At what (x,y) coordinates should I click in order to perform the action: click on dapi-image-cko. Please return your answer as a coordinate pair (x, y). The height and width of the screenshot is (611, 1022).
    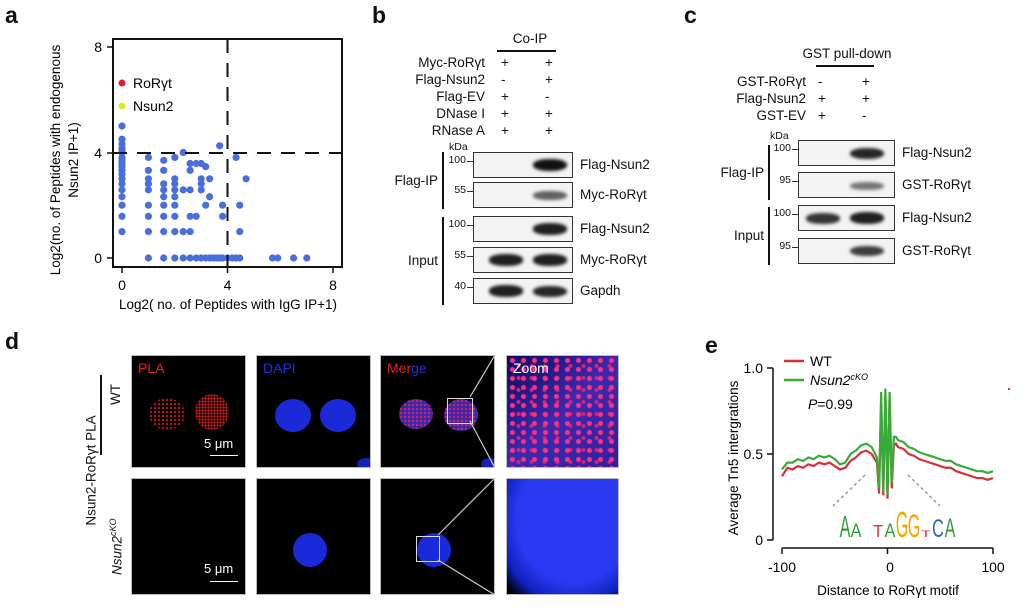
    Looking at the image, I should click on (313, 536).